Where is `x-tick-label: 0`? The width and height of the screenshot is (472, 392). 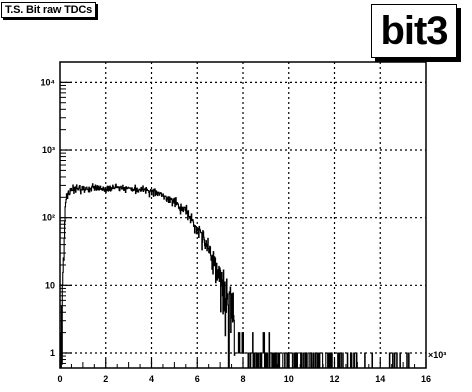
x-tick-label: 0 is located at coordinates (59, 379).